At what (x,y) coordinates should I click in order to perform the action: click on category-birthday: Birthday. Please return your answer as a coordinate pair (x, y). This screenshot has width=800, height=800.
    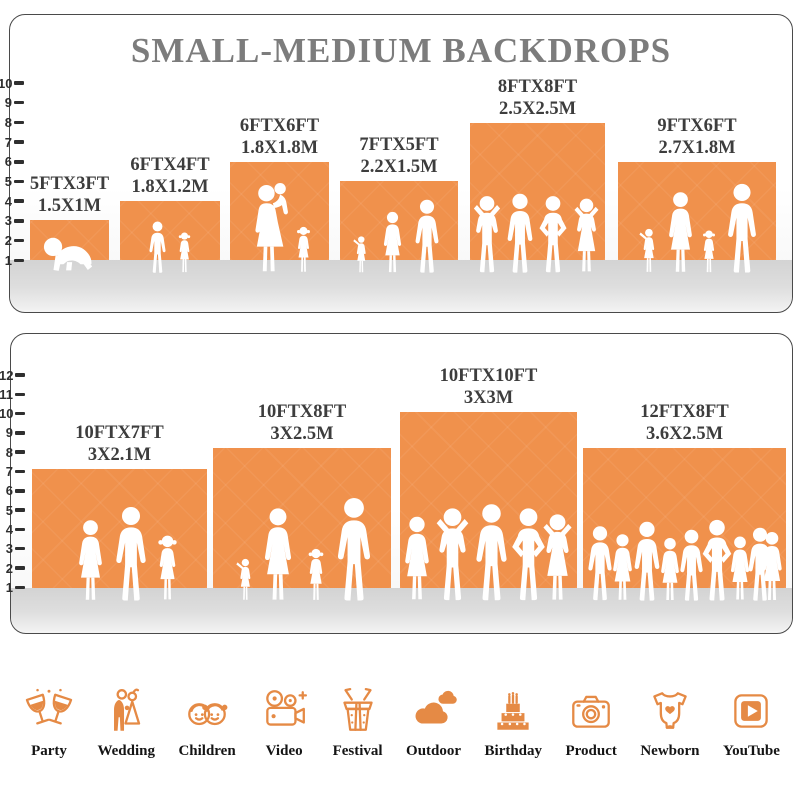
    Looking at the image, I should click on (513, 723).